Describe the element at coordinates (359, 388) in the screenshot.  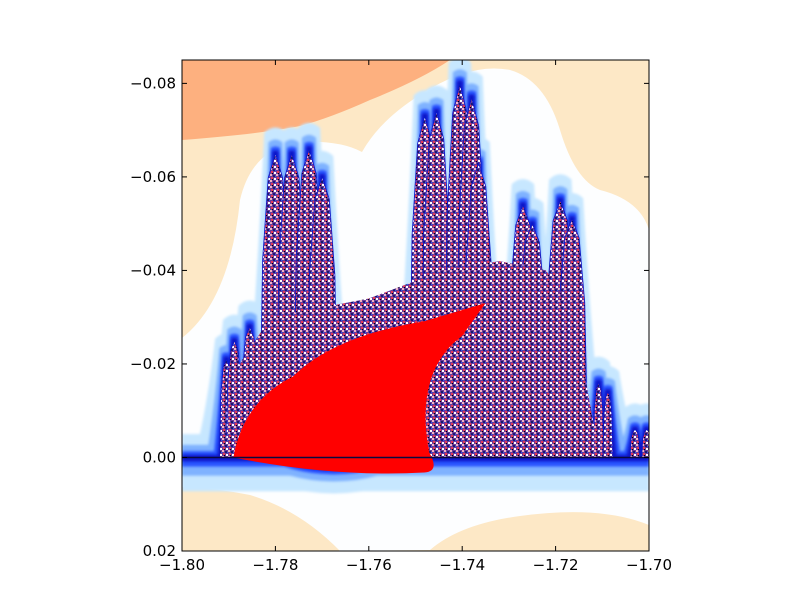
I see `interior-red-region` at that location.